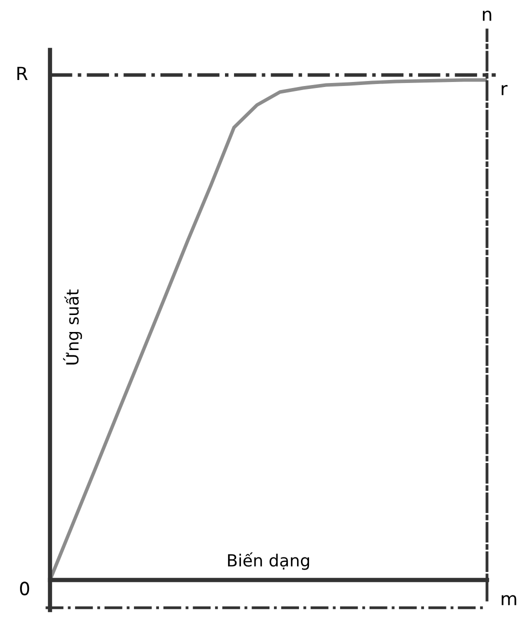 This screenshot has width=523, height=634. Describe the element at coordinates (487, 15) in the screenshot. I see `text: n` at that location.